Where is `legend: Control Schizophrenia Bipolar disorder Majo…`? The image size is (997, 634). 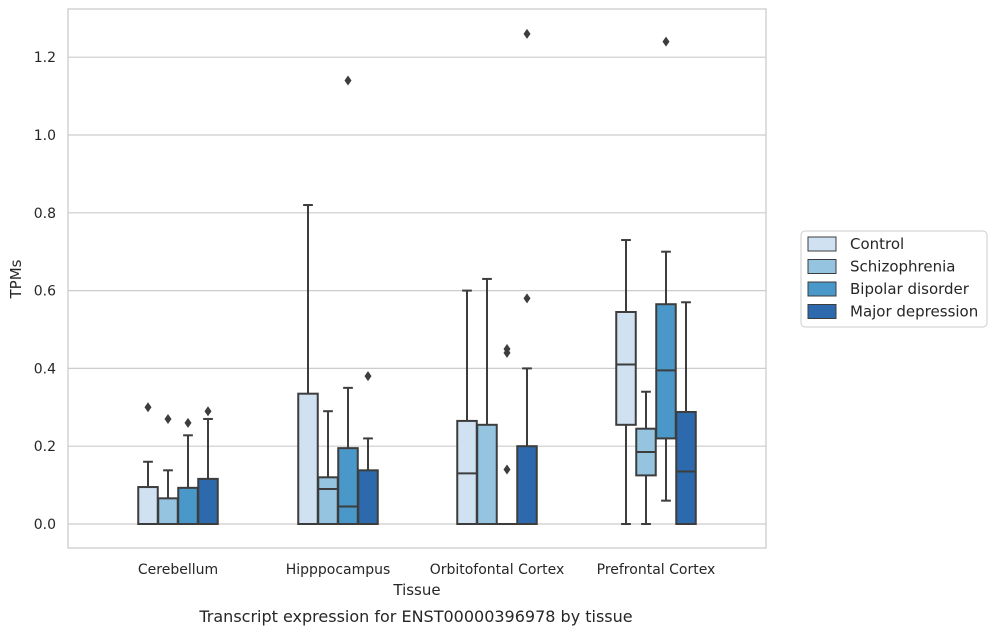
legend: Control Schizophrenia Bipolar disorder Majo… is located at coordinates (894, 279).